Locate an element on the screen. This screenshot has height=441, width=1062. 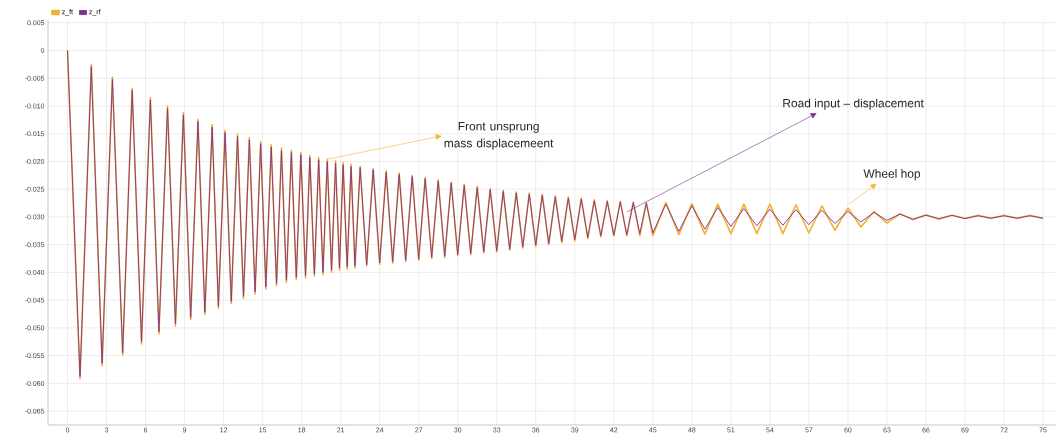
annotation: Front unsprung mass displacemeent is located at coordinates (499, 136).